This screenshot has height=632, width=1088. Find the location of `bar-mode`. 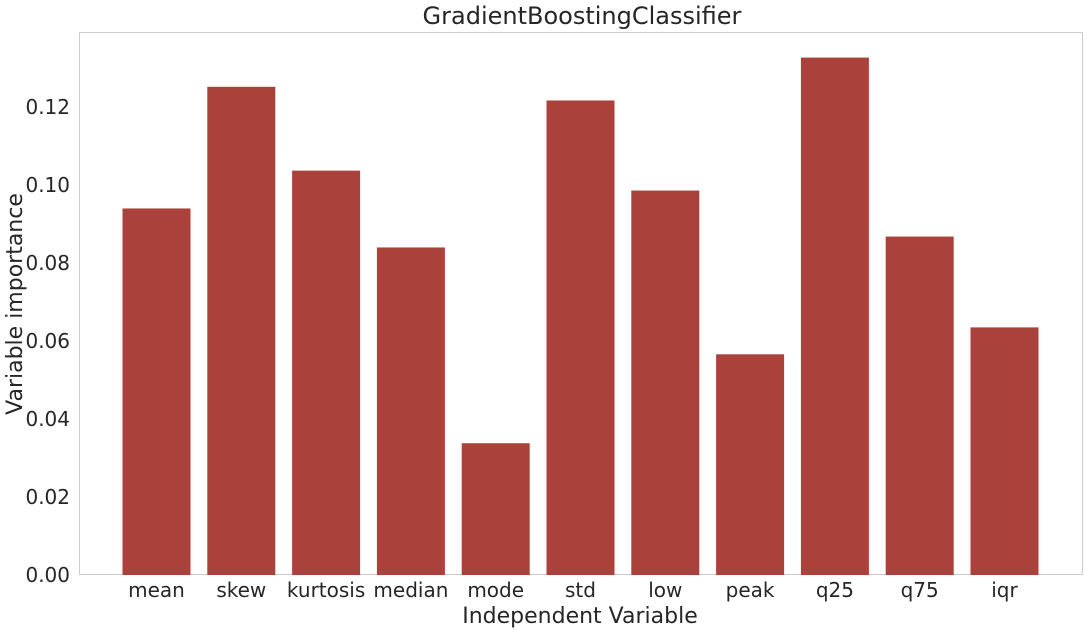

bar-mode is located at coordinates (495, 509).